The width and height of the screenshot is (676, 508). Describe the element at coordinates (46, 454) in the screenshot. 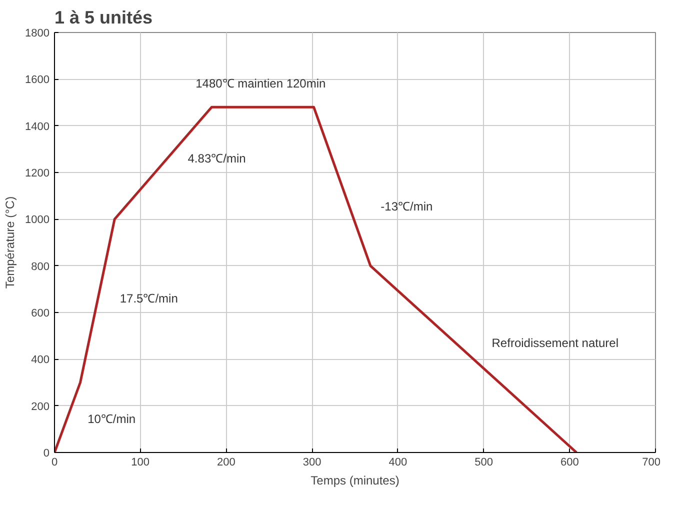

I see `y-tick-label: 0` at that location.